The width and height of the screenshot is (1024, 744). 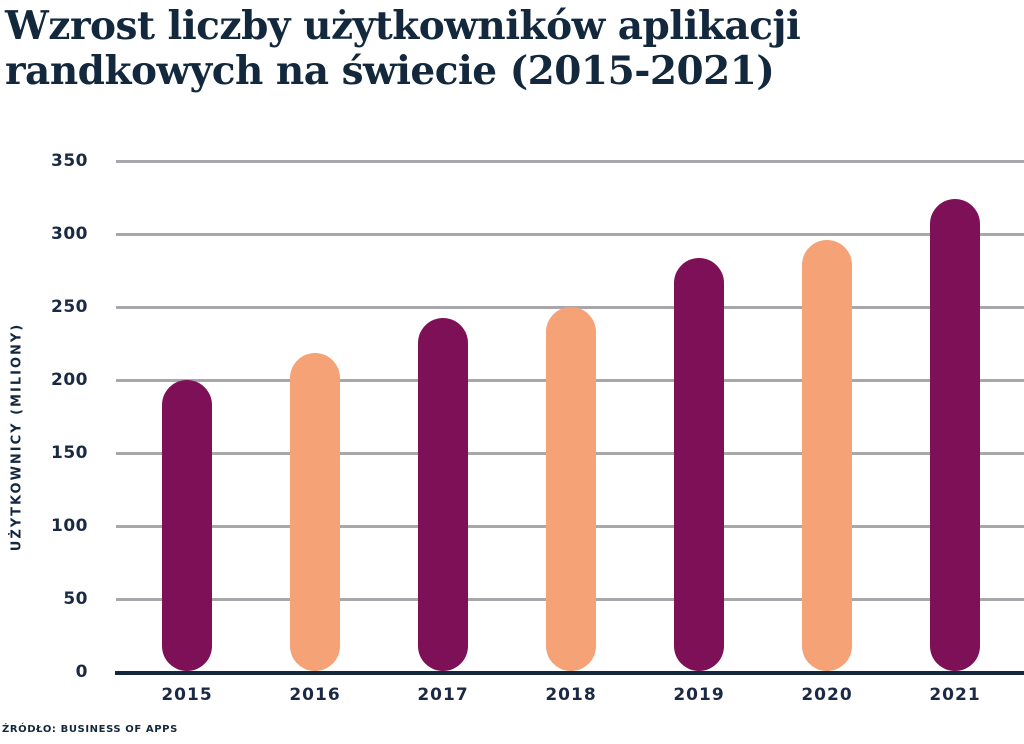 I want to click on x-tick-label-2018: 2018, so click(x=571, y=695).